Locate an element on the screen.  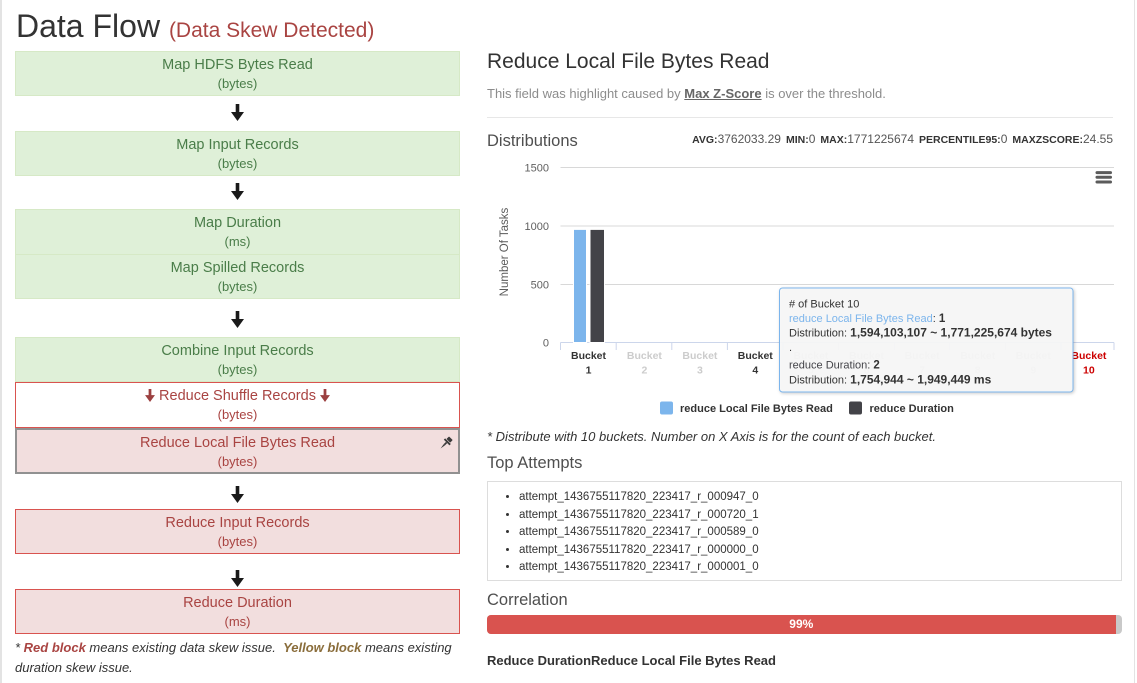
svg-text: 500 is located at coordinates (540, 286).